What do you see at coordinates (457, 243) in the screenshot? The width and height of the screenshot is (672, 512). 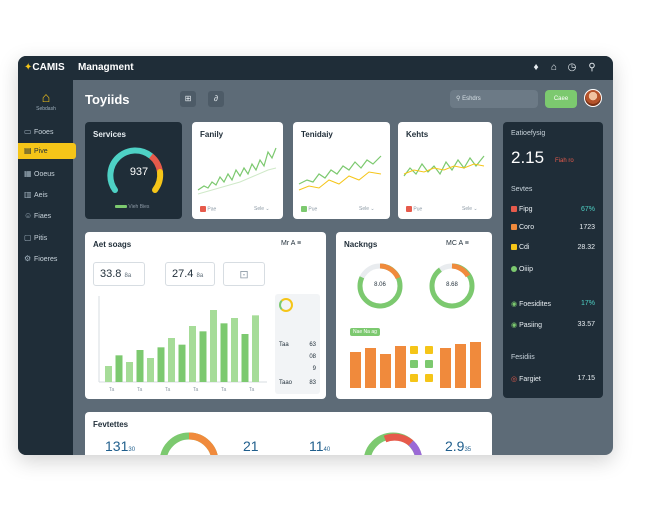 I see `ratings-controls: MC A ≡` at bounding box center [457, 243].